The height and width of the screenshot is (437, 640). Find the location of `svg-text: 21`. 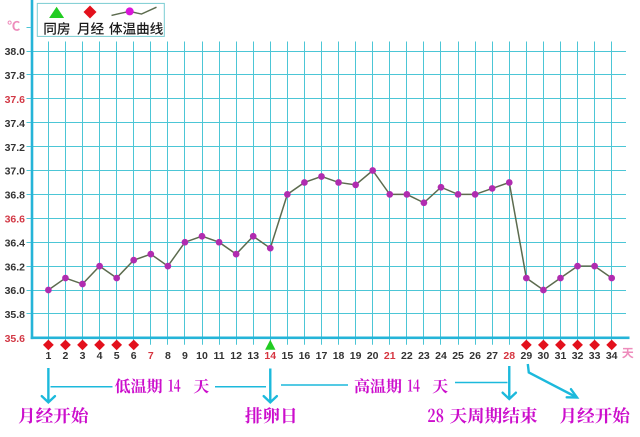

svg-text: 21 is located at coordinates (390, 356).